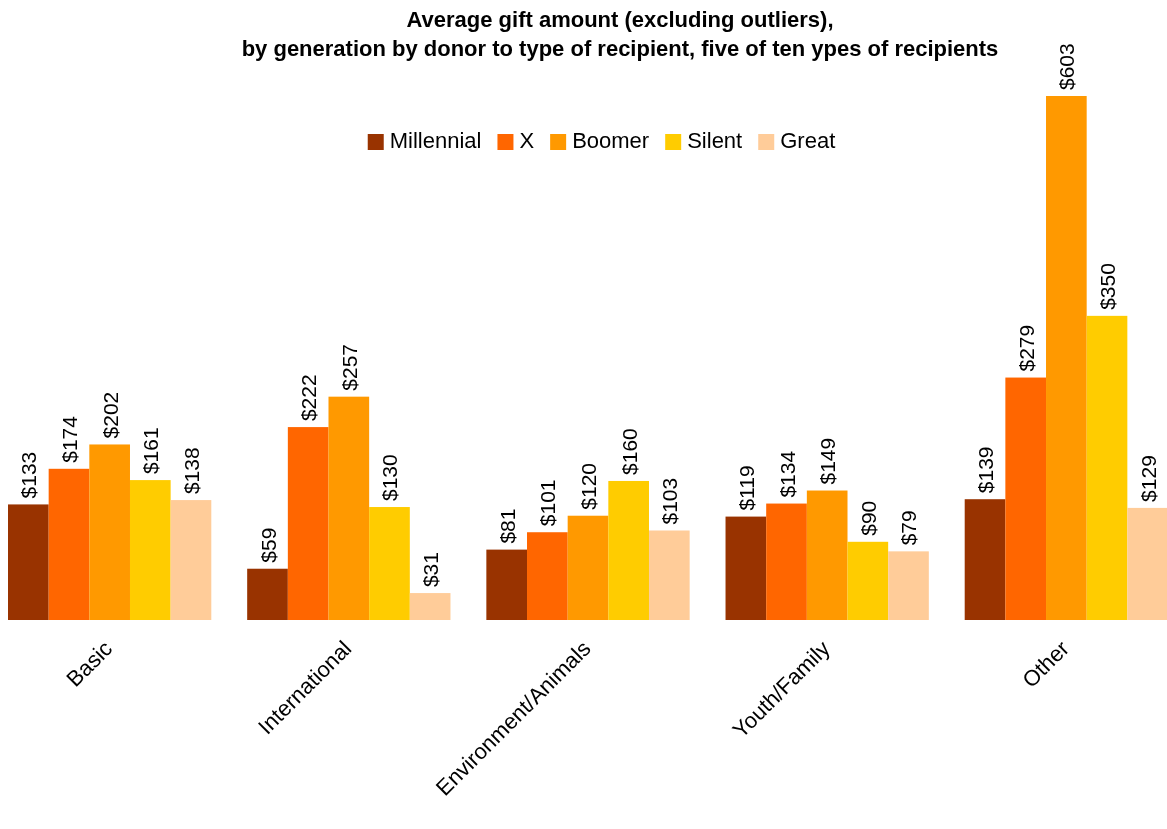 This screenshot has height=829, width=1167. Describe the element at coordinates (151, 451) in the screenshot. I see `data-label: $161` at that location.